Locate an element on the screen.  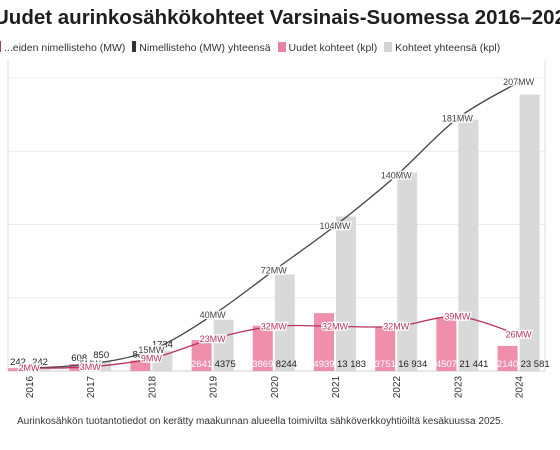
bar-label-total-count: 8244 is located at coordinates (286, 364).